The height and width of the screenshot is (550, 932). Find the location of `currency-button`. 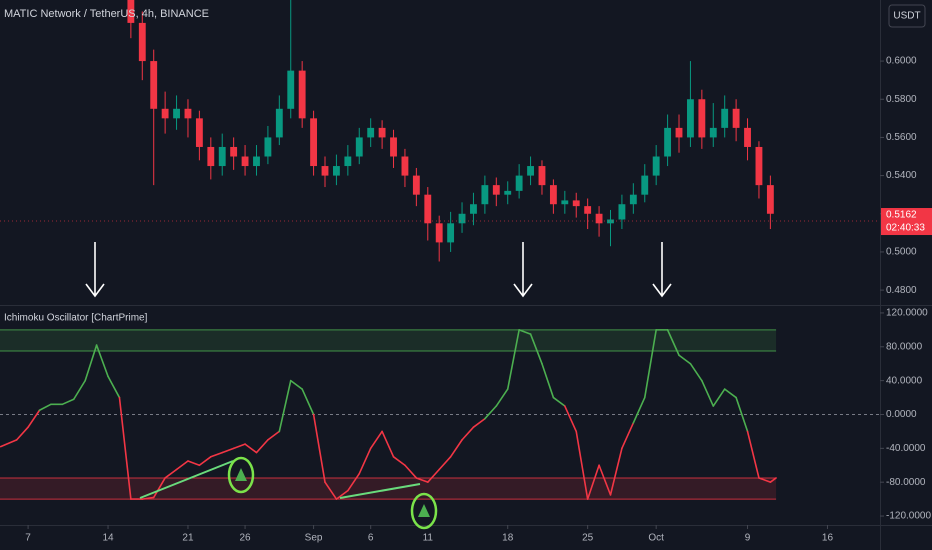

currency-button is located at coordinates (907, 16).